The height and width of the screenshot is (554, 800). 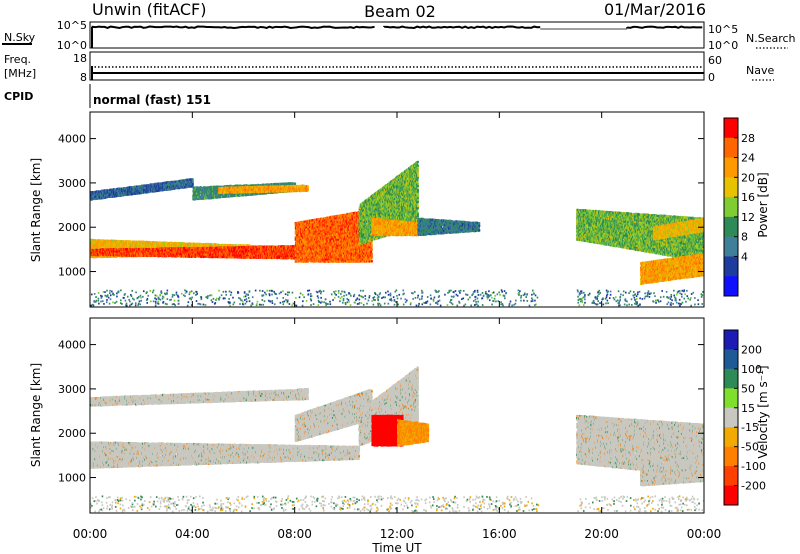 What do you see at coordinates (771, 38) in the screenshot?
I see `nsearch-label: N.Search` at bounding box center [771, 38].